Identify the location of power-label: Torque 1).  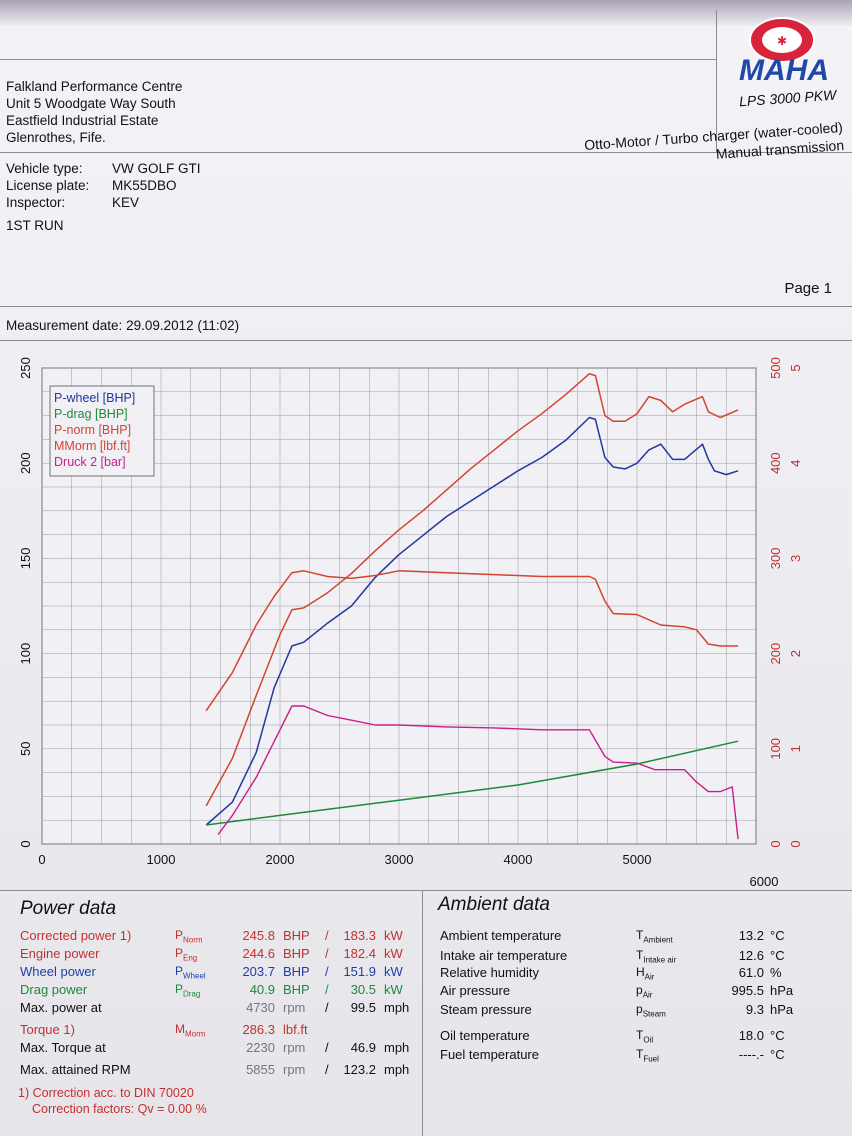
(47, 1029).